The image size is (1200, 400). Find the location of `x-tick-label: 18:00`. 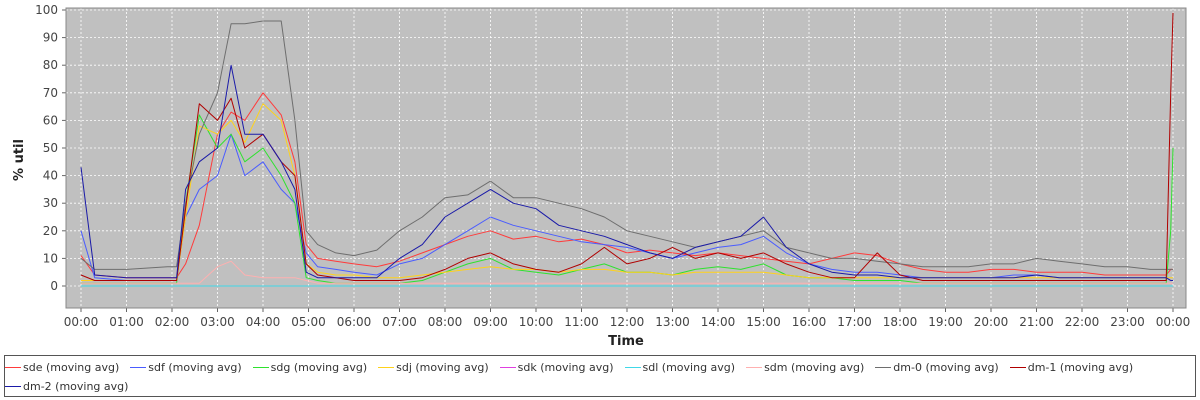

x-tick-label: 18:00 is located at coordinates (900, 322).